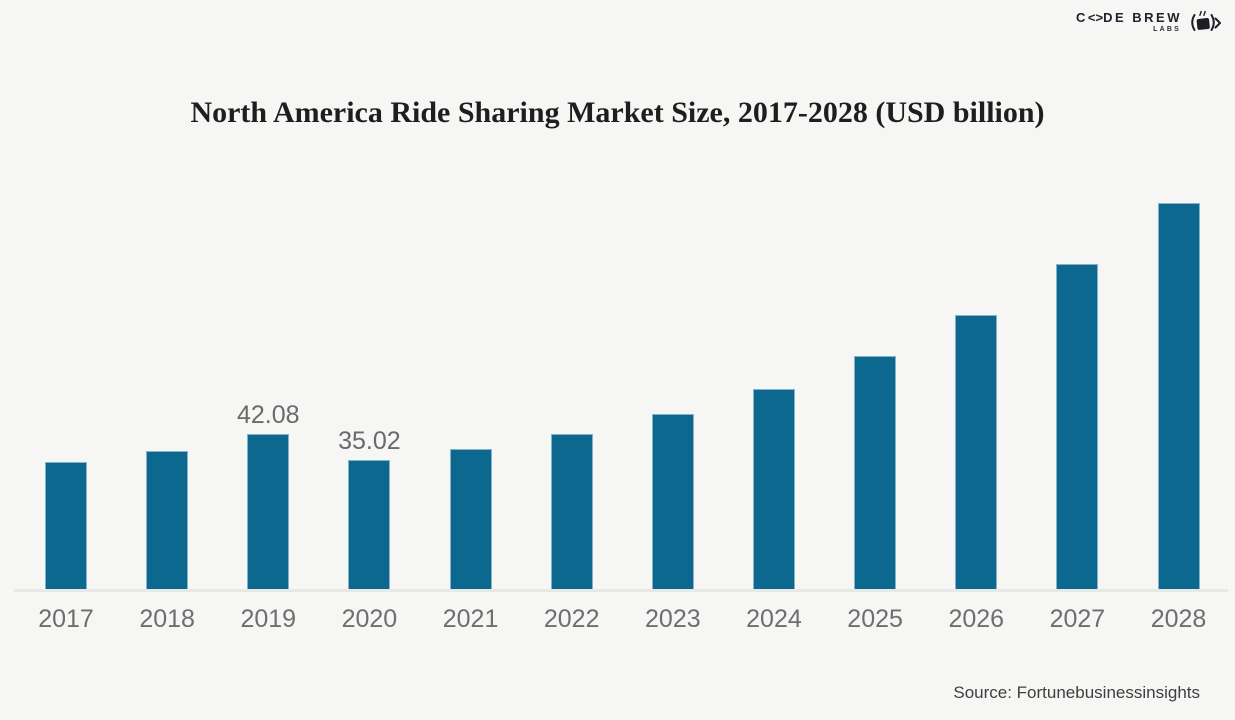 The width and height of the screenshot is (1235, 720). I want to click on logo-wordmark: C<>DE BREW LABS, so click(1129, 22).